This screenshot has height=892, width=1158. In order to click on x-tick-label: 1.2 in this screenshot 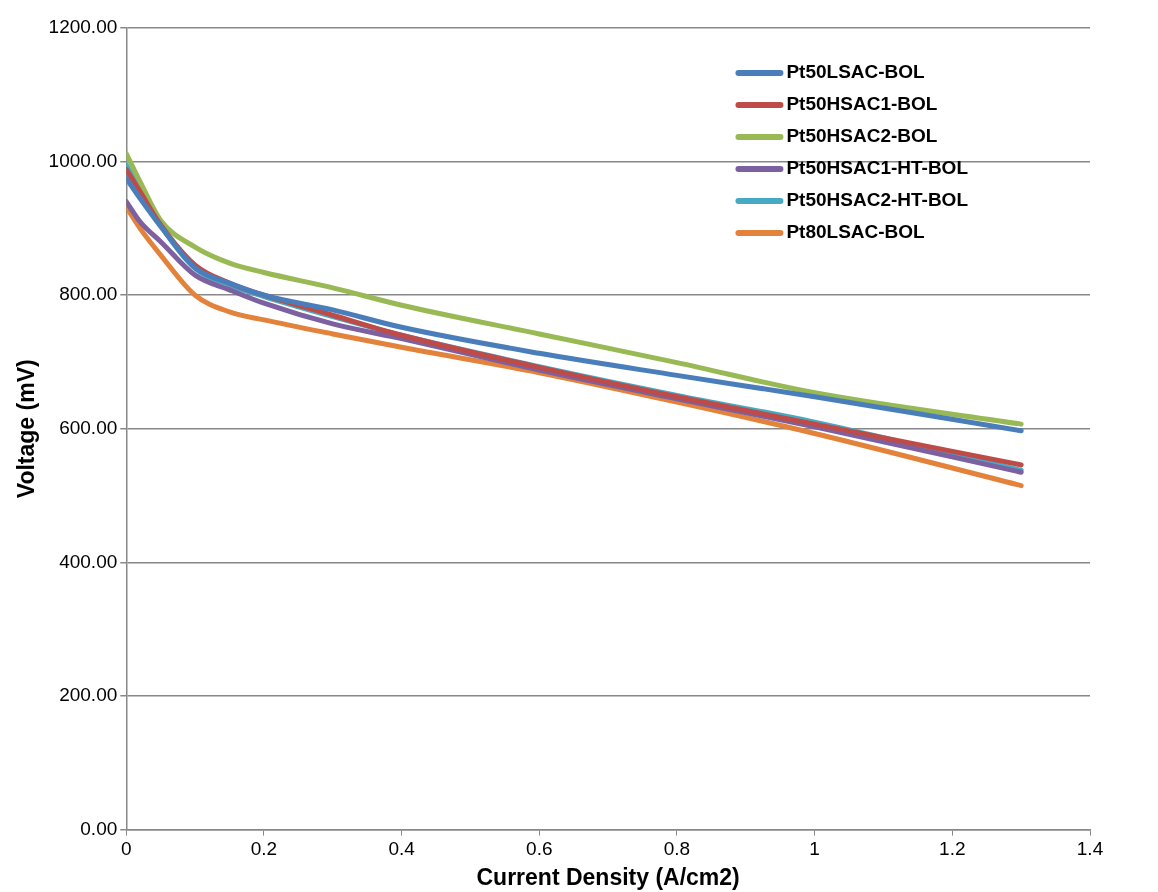, I will do `click(952, 849)`.